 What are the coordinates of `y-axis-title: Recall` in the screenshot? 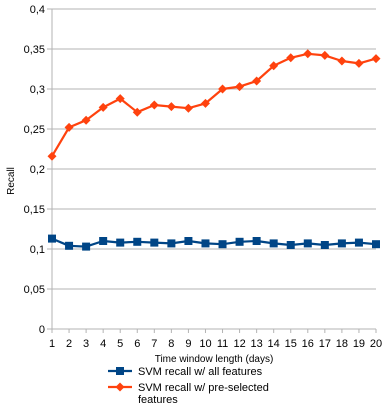 It's located at (11, 181).